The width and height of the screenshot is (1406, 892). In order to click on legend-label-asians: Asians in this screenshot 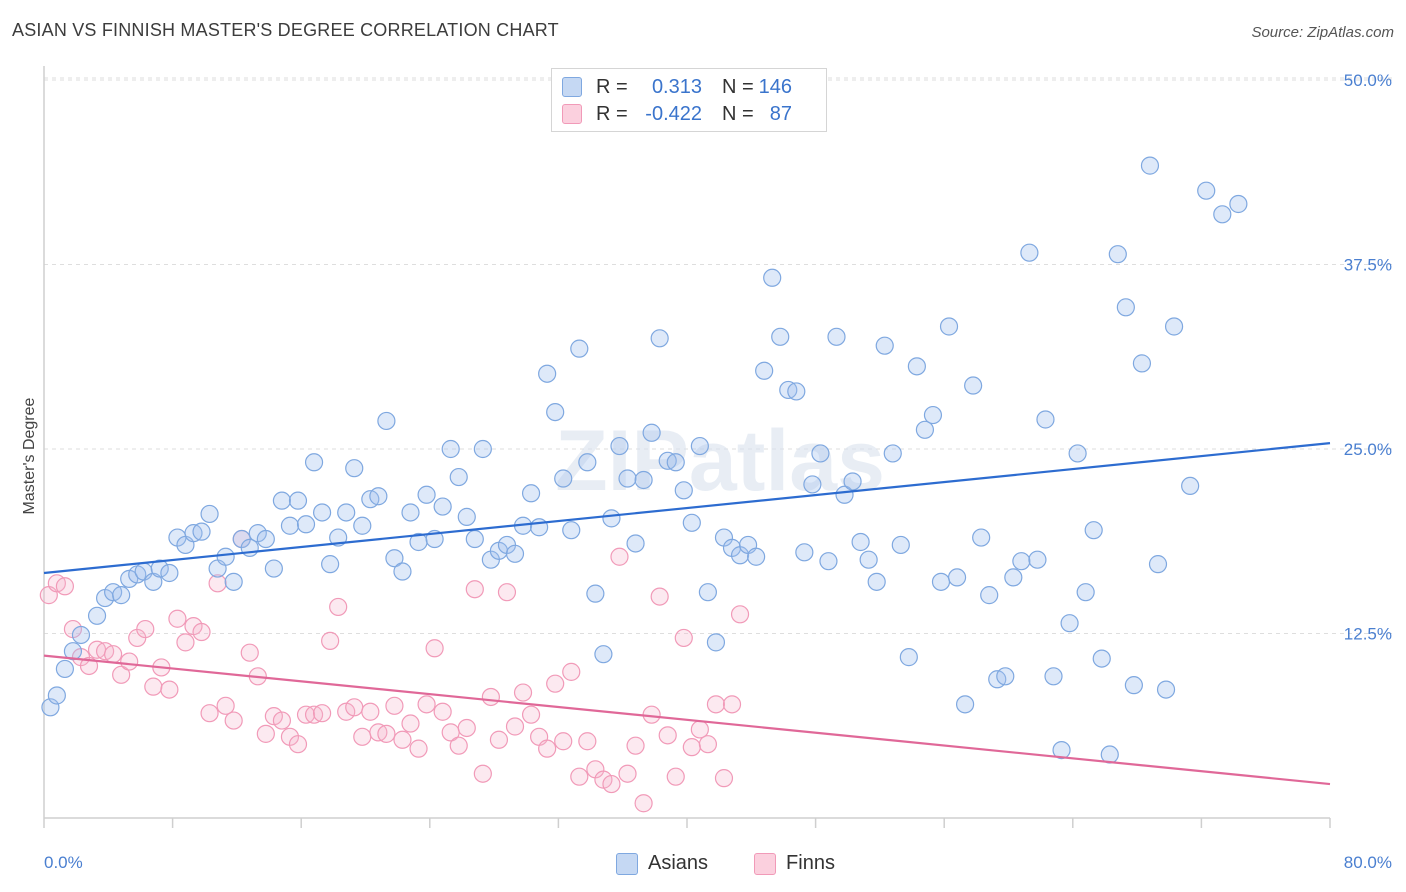, I will do `click(678, 863)`.